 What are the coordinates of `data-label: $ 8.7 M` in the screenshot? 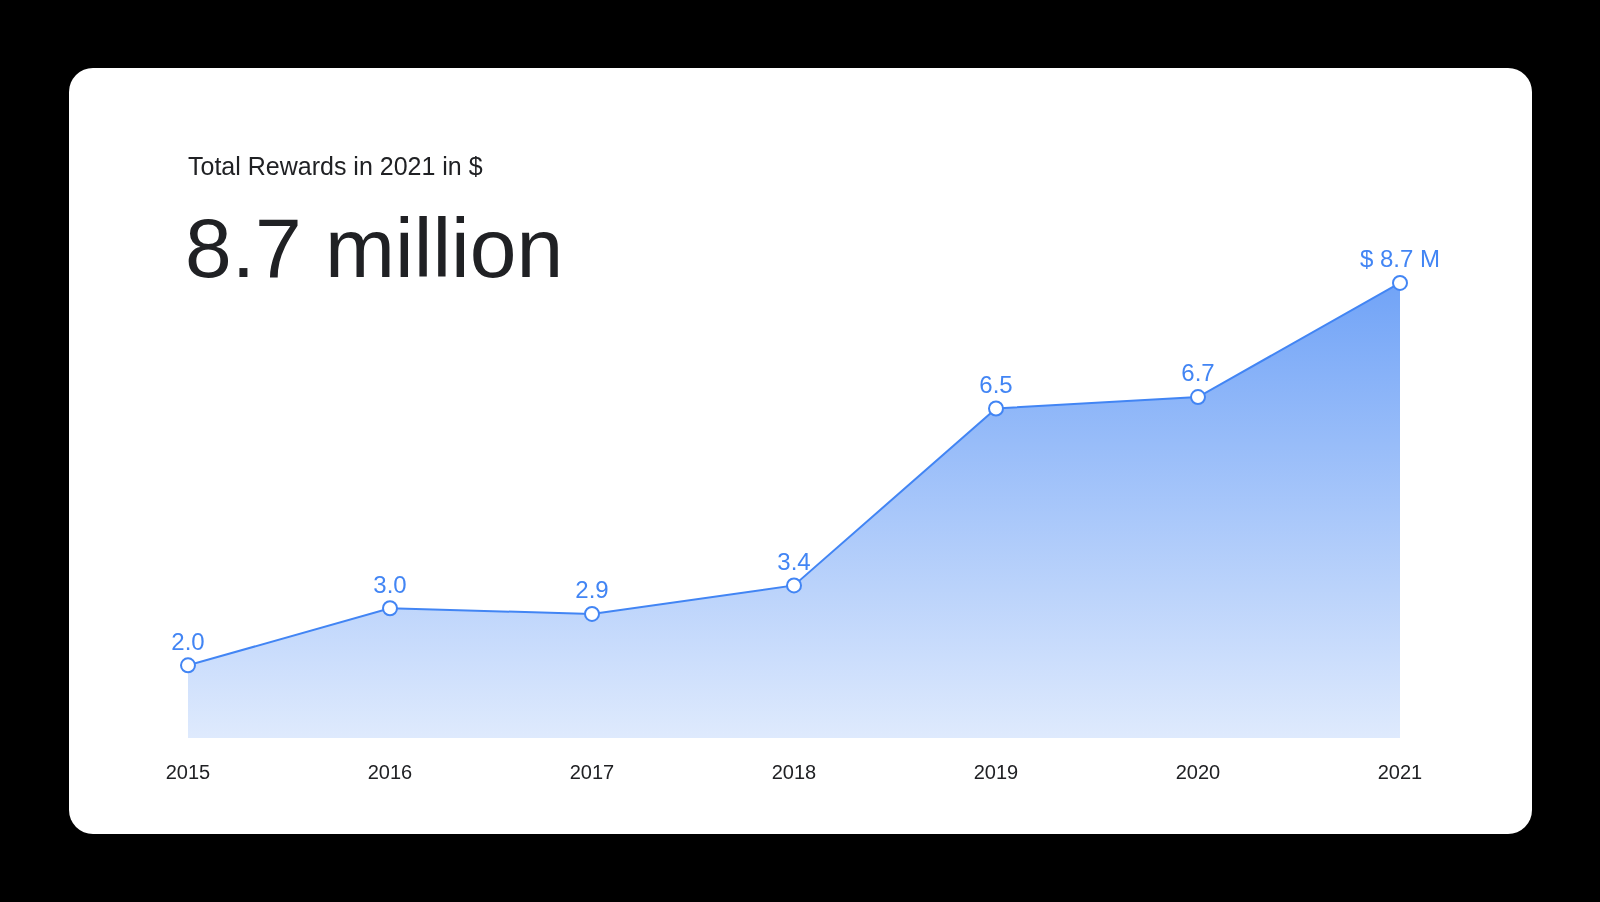 It's located at (1400, 259).